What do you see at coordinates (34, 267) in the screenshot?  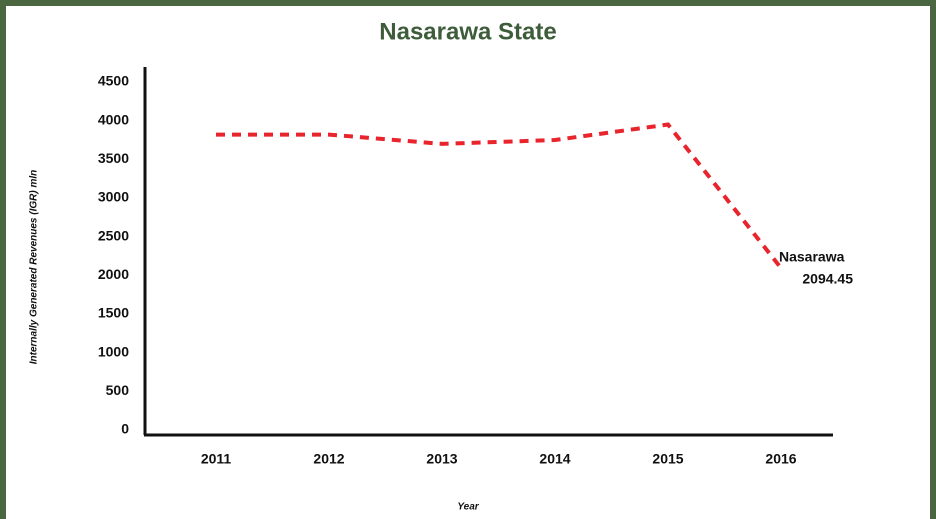 I see `y-axis-label: Internally Generated Revenues (IGR) mln` at bounding box center [34, 267].